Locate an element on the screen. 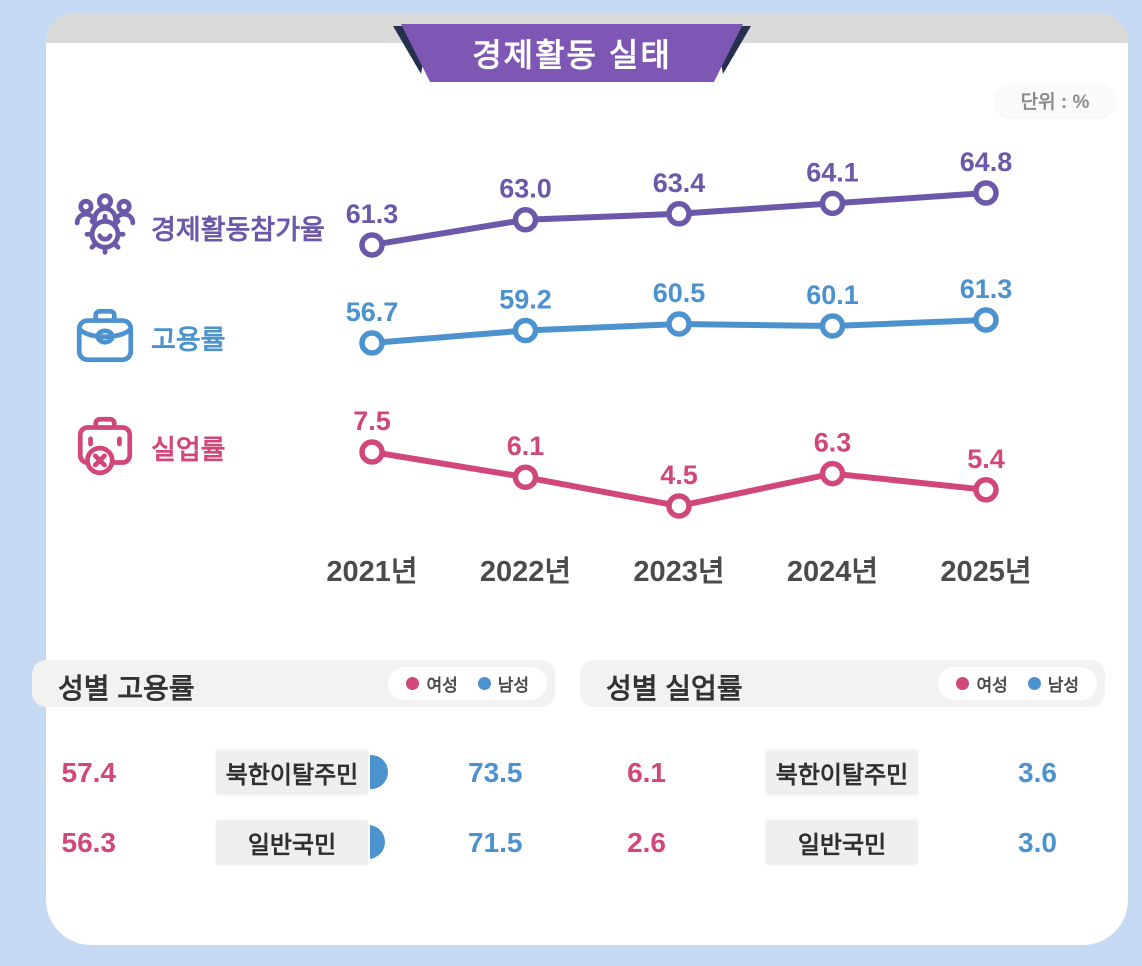  panel-header-unemployment-by-gender: 성별 실업률 여성 남성 is located at coordinates (842, 683).